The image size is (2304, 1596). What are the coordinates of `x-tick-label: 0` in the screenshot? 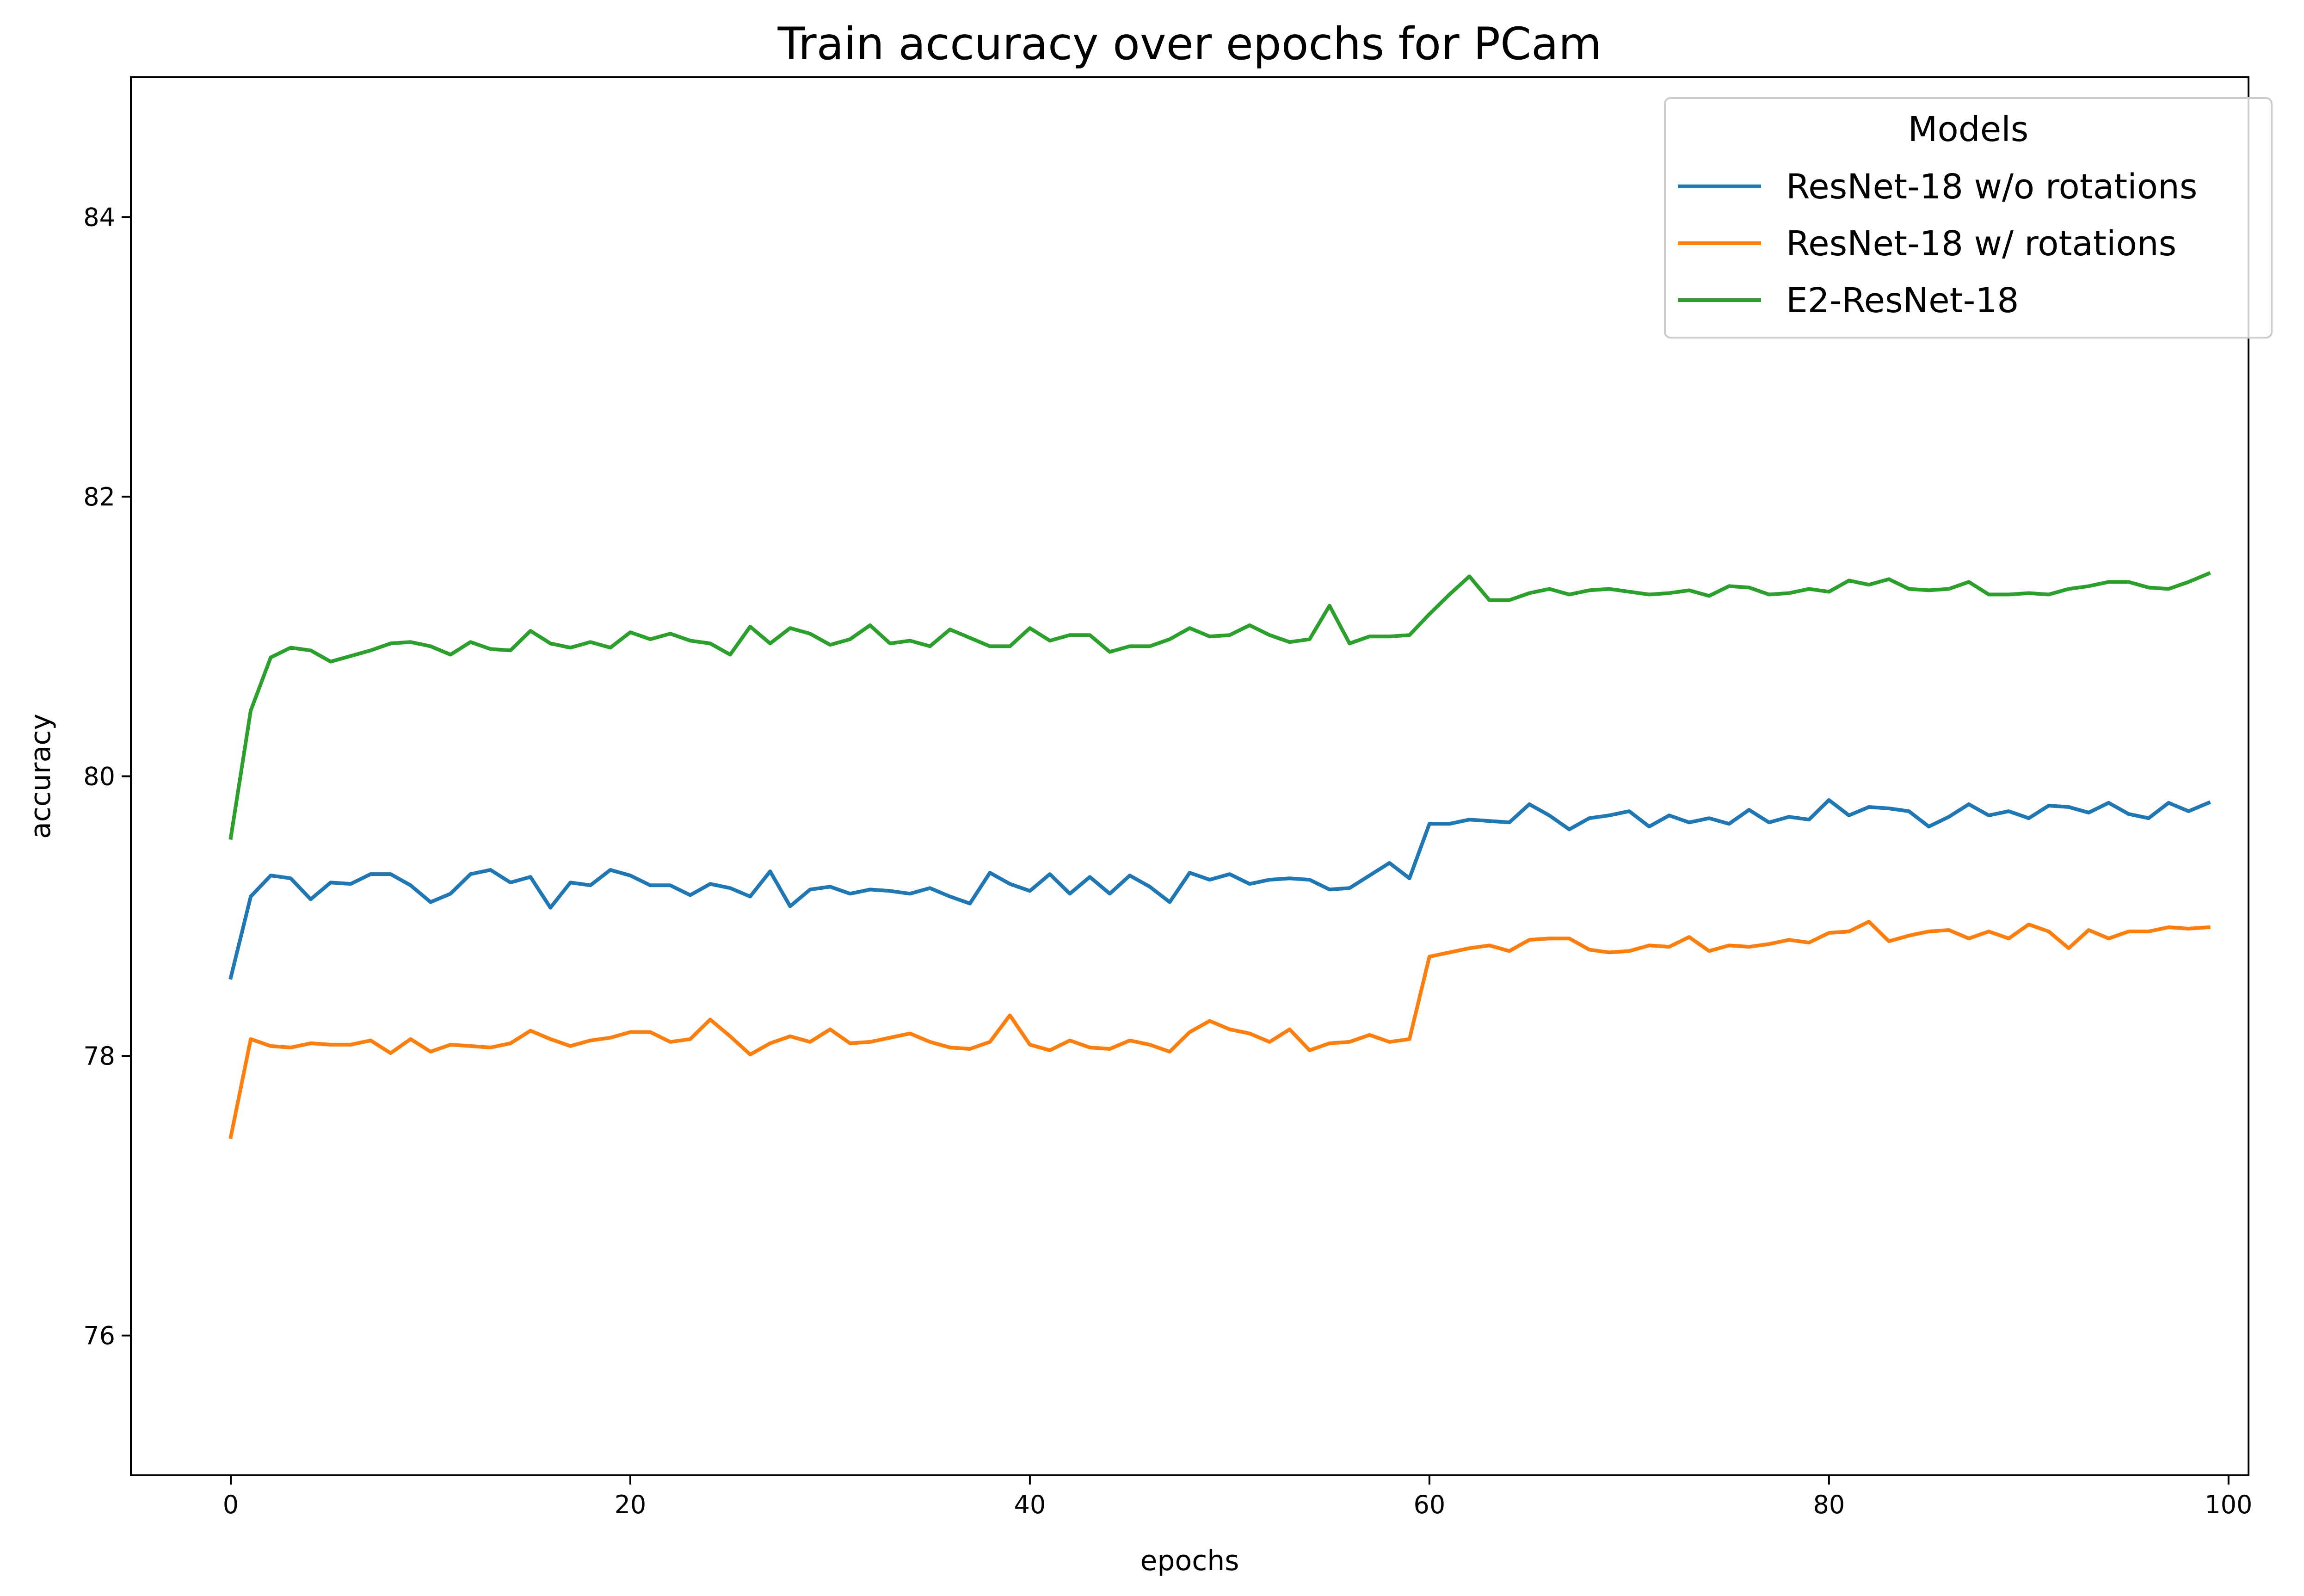 It's located at (231, 1504).